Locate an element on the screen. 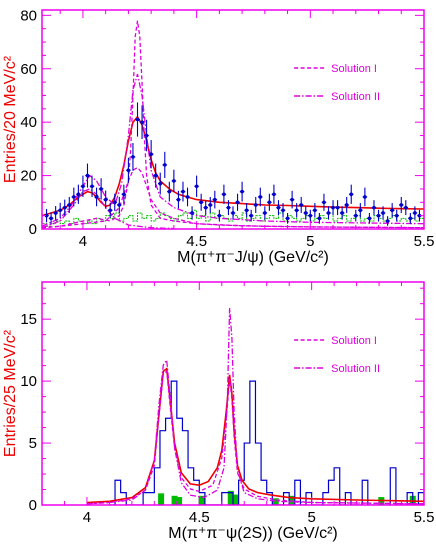  x-tick-label: 4.5 is located at coordinates (199, 517).